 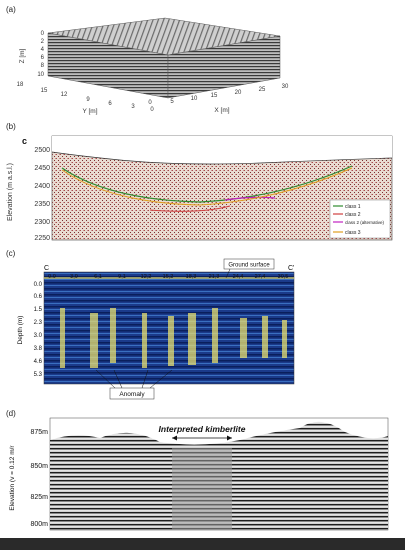 What do you see at coordinates (38, 349) in the screenshot?
I see `y-tick: 3.8` at bounding box center [38, 349].